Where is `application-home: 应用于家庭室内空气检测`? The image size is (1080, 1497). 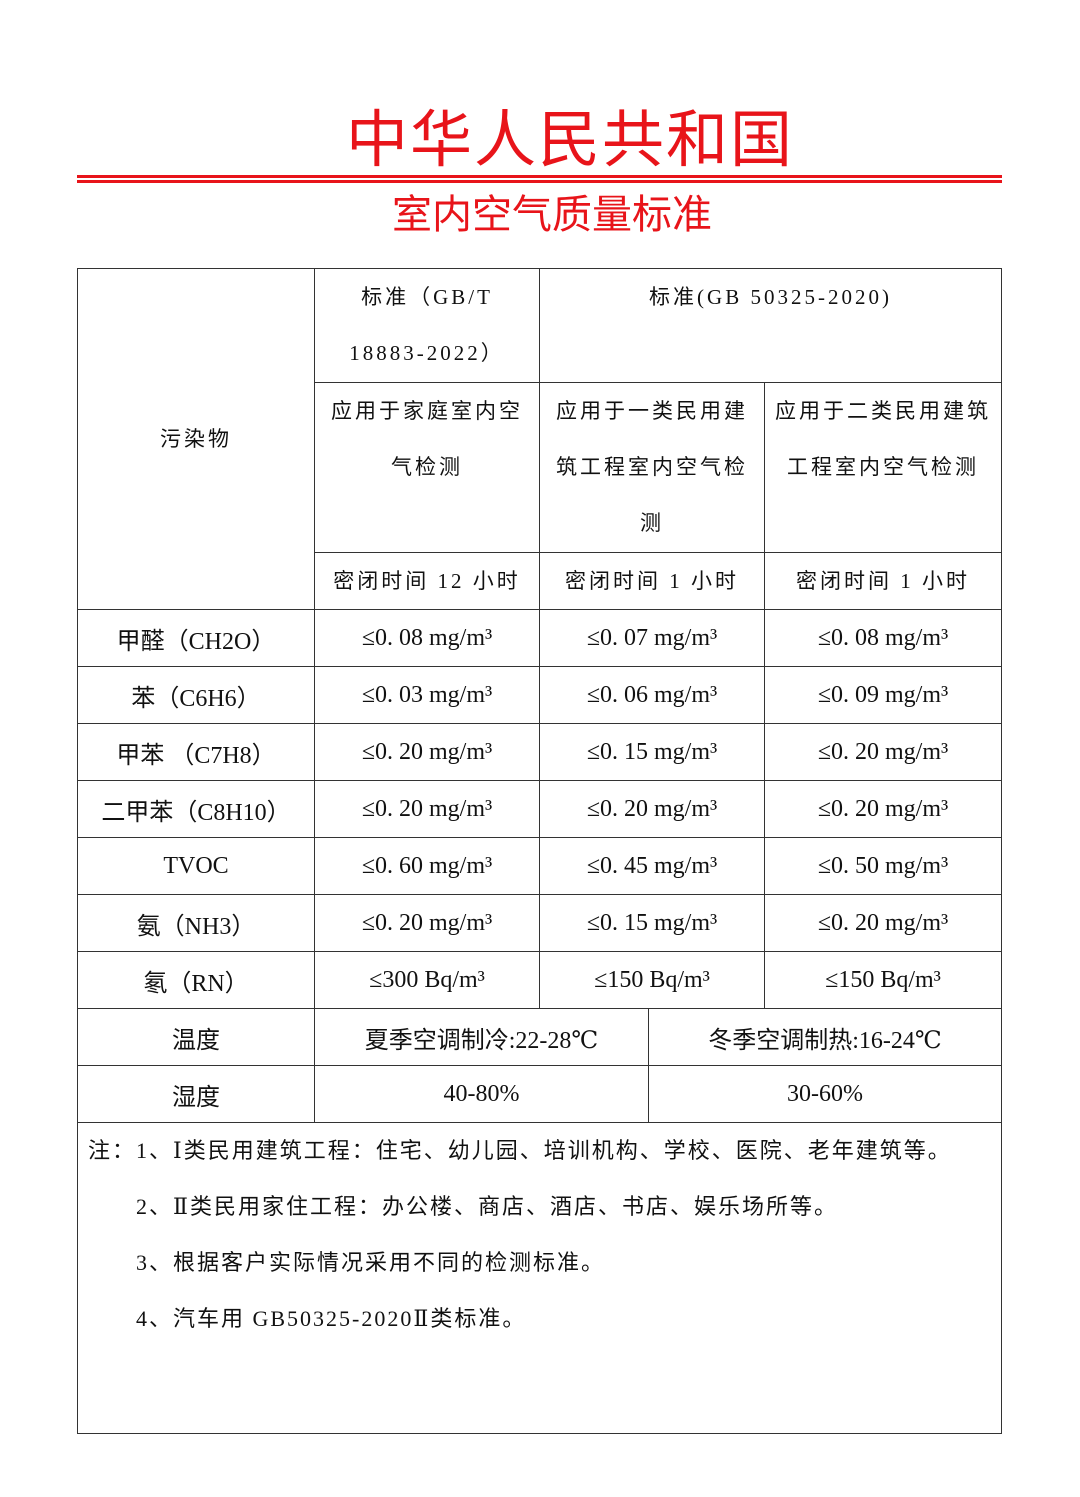 application-home: 应用于家庭室内空气检测 is located at coordinates (427, 467).